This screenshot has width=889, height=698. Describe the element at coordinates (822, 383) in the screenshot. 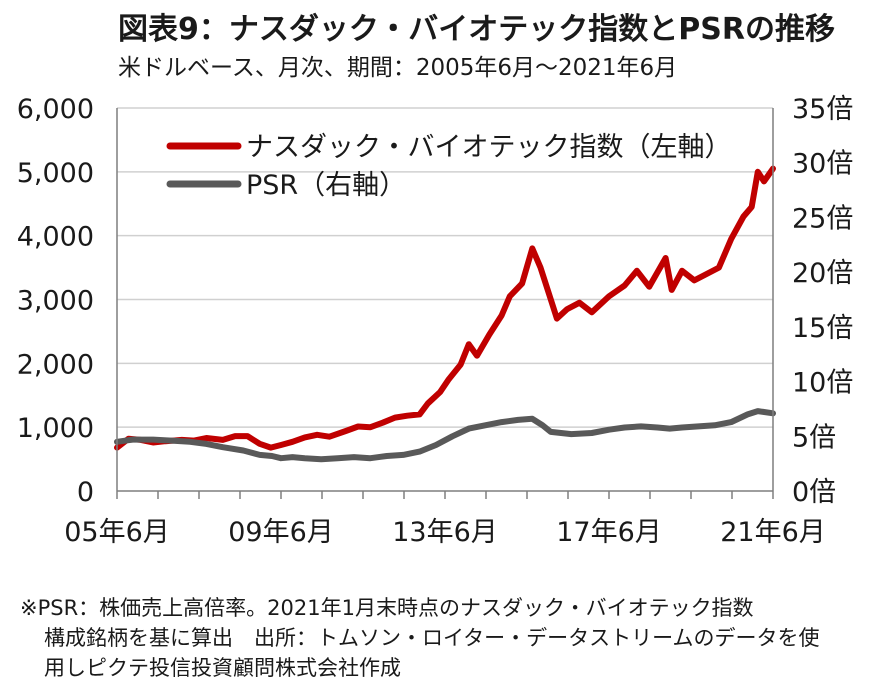

I see `y-right-tick-label: 10倍` at that location.